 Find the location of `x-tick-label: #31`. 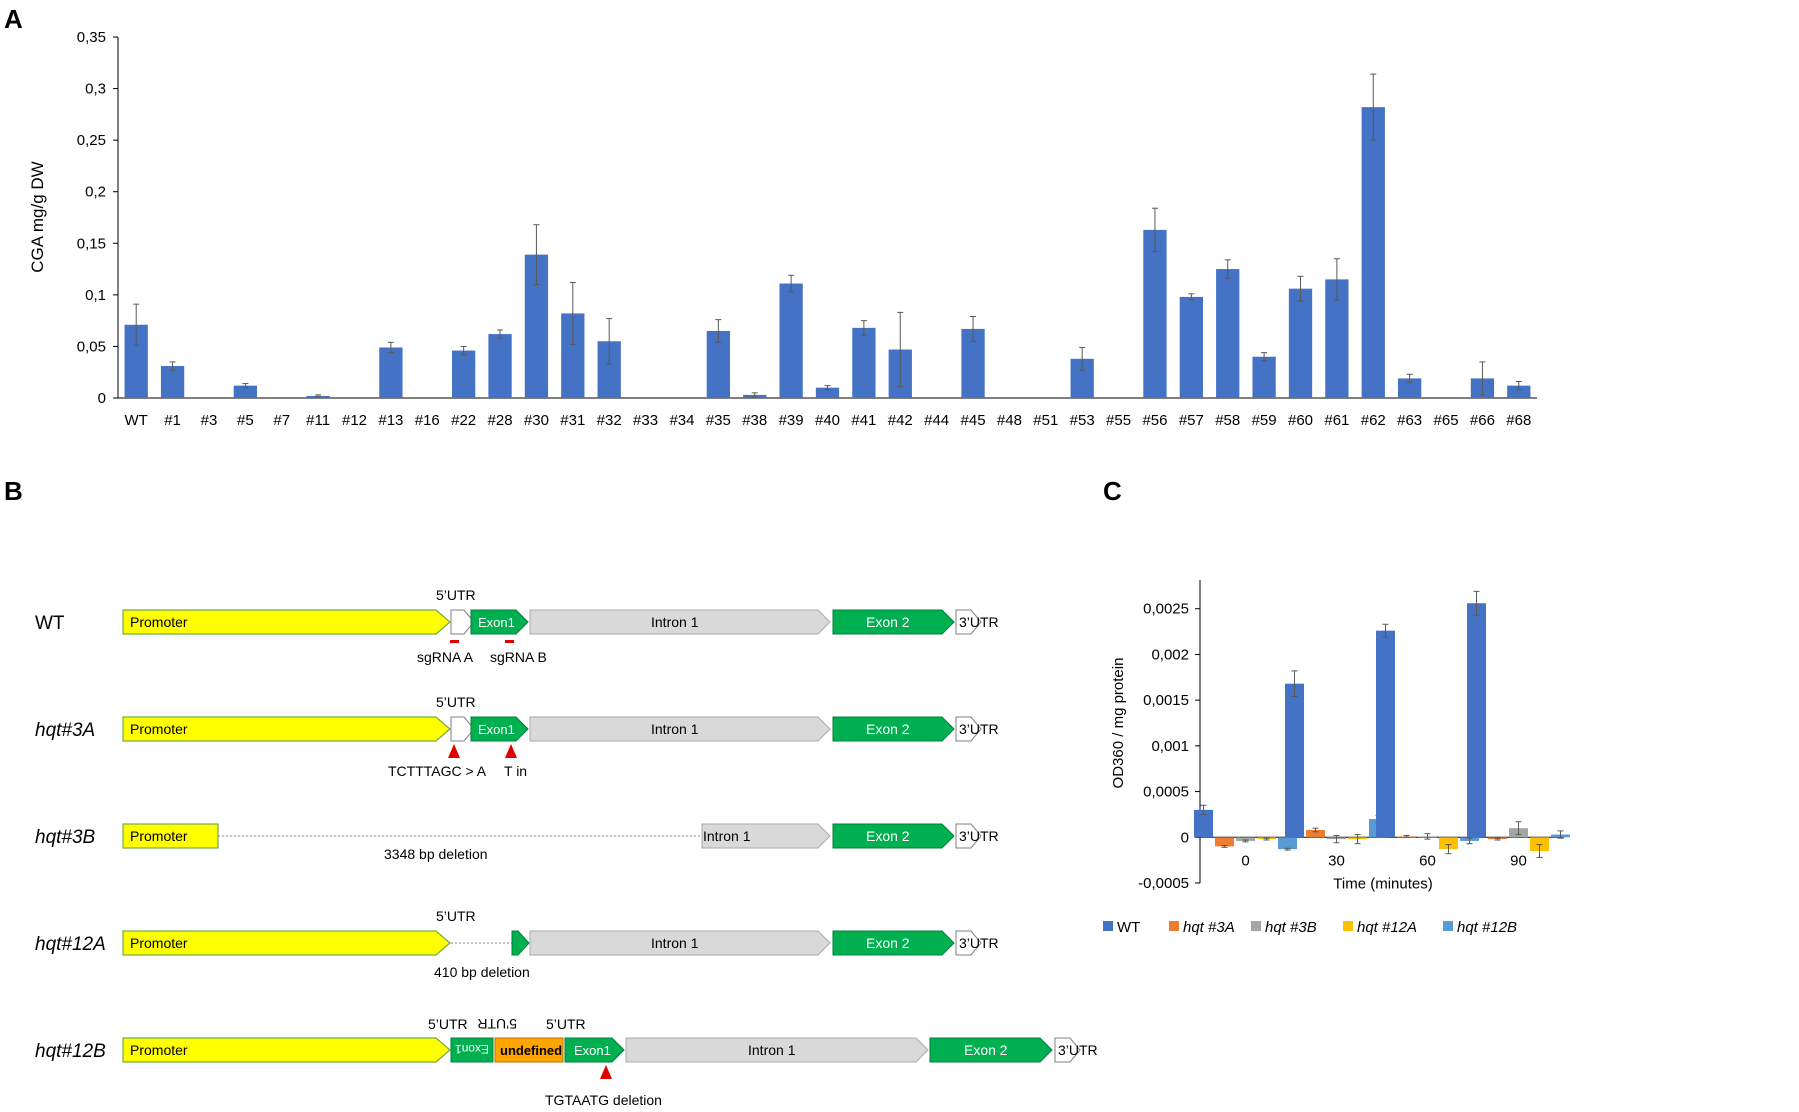

x-tick-label: #31 is located at coordinates (572, 420).